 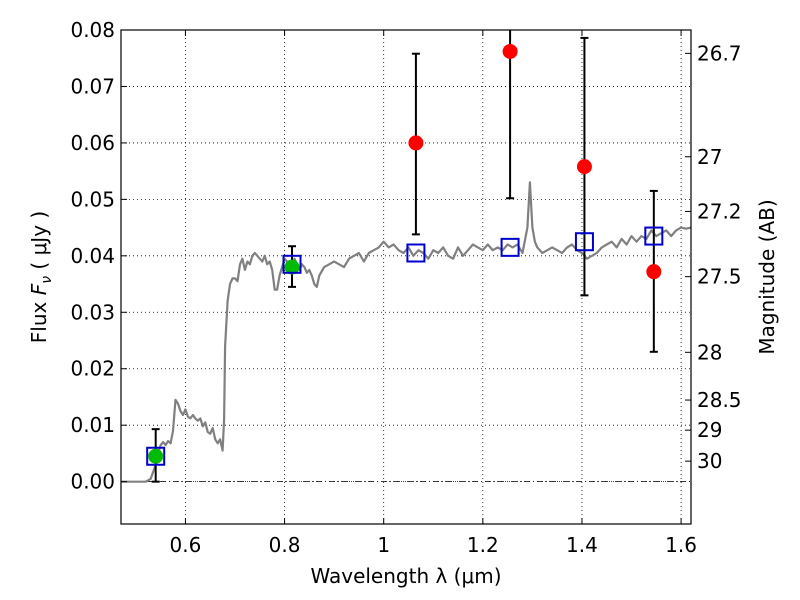 I want to click on y-tick-label: 0.00, so click(x=92, y=482).